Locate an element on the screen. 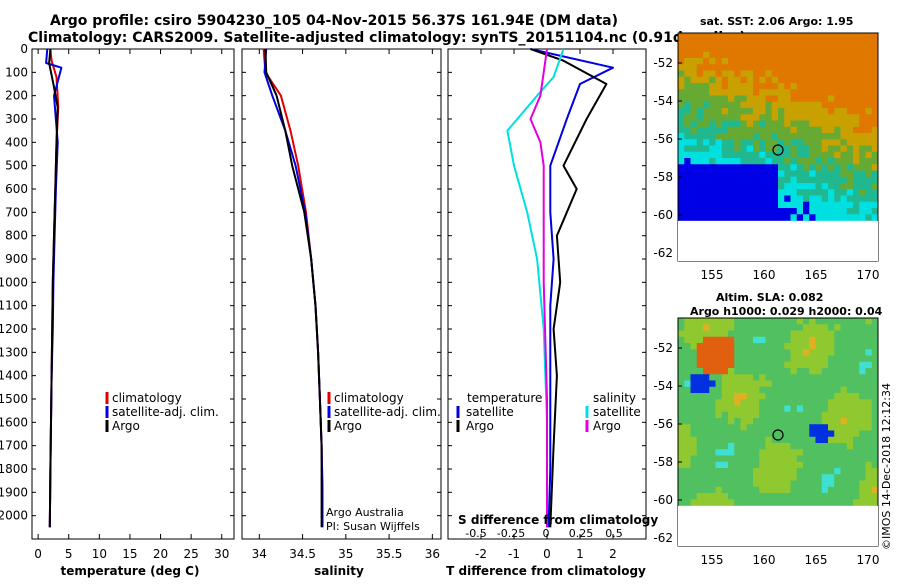 This screenshot has height=584, width=900. lat-tick-label: -62 is located at coordinates (663, 538).